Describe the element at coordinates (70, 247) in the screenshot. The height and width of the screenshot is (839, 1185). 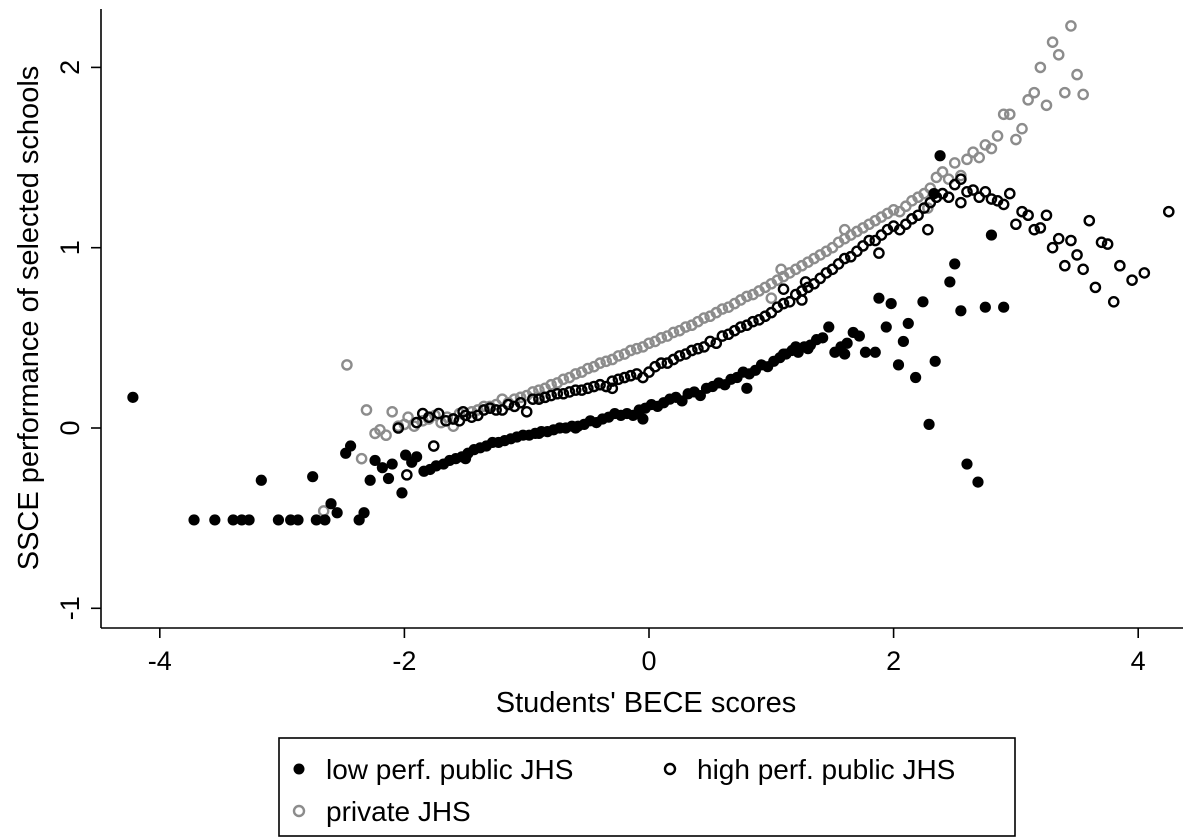
I see `y-tick-label: 1` at that location.